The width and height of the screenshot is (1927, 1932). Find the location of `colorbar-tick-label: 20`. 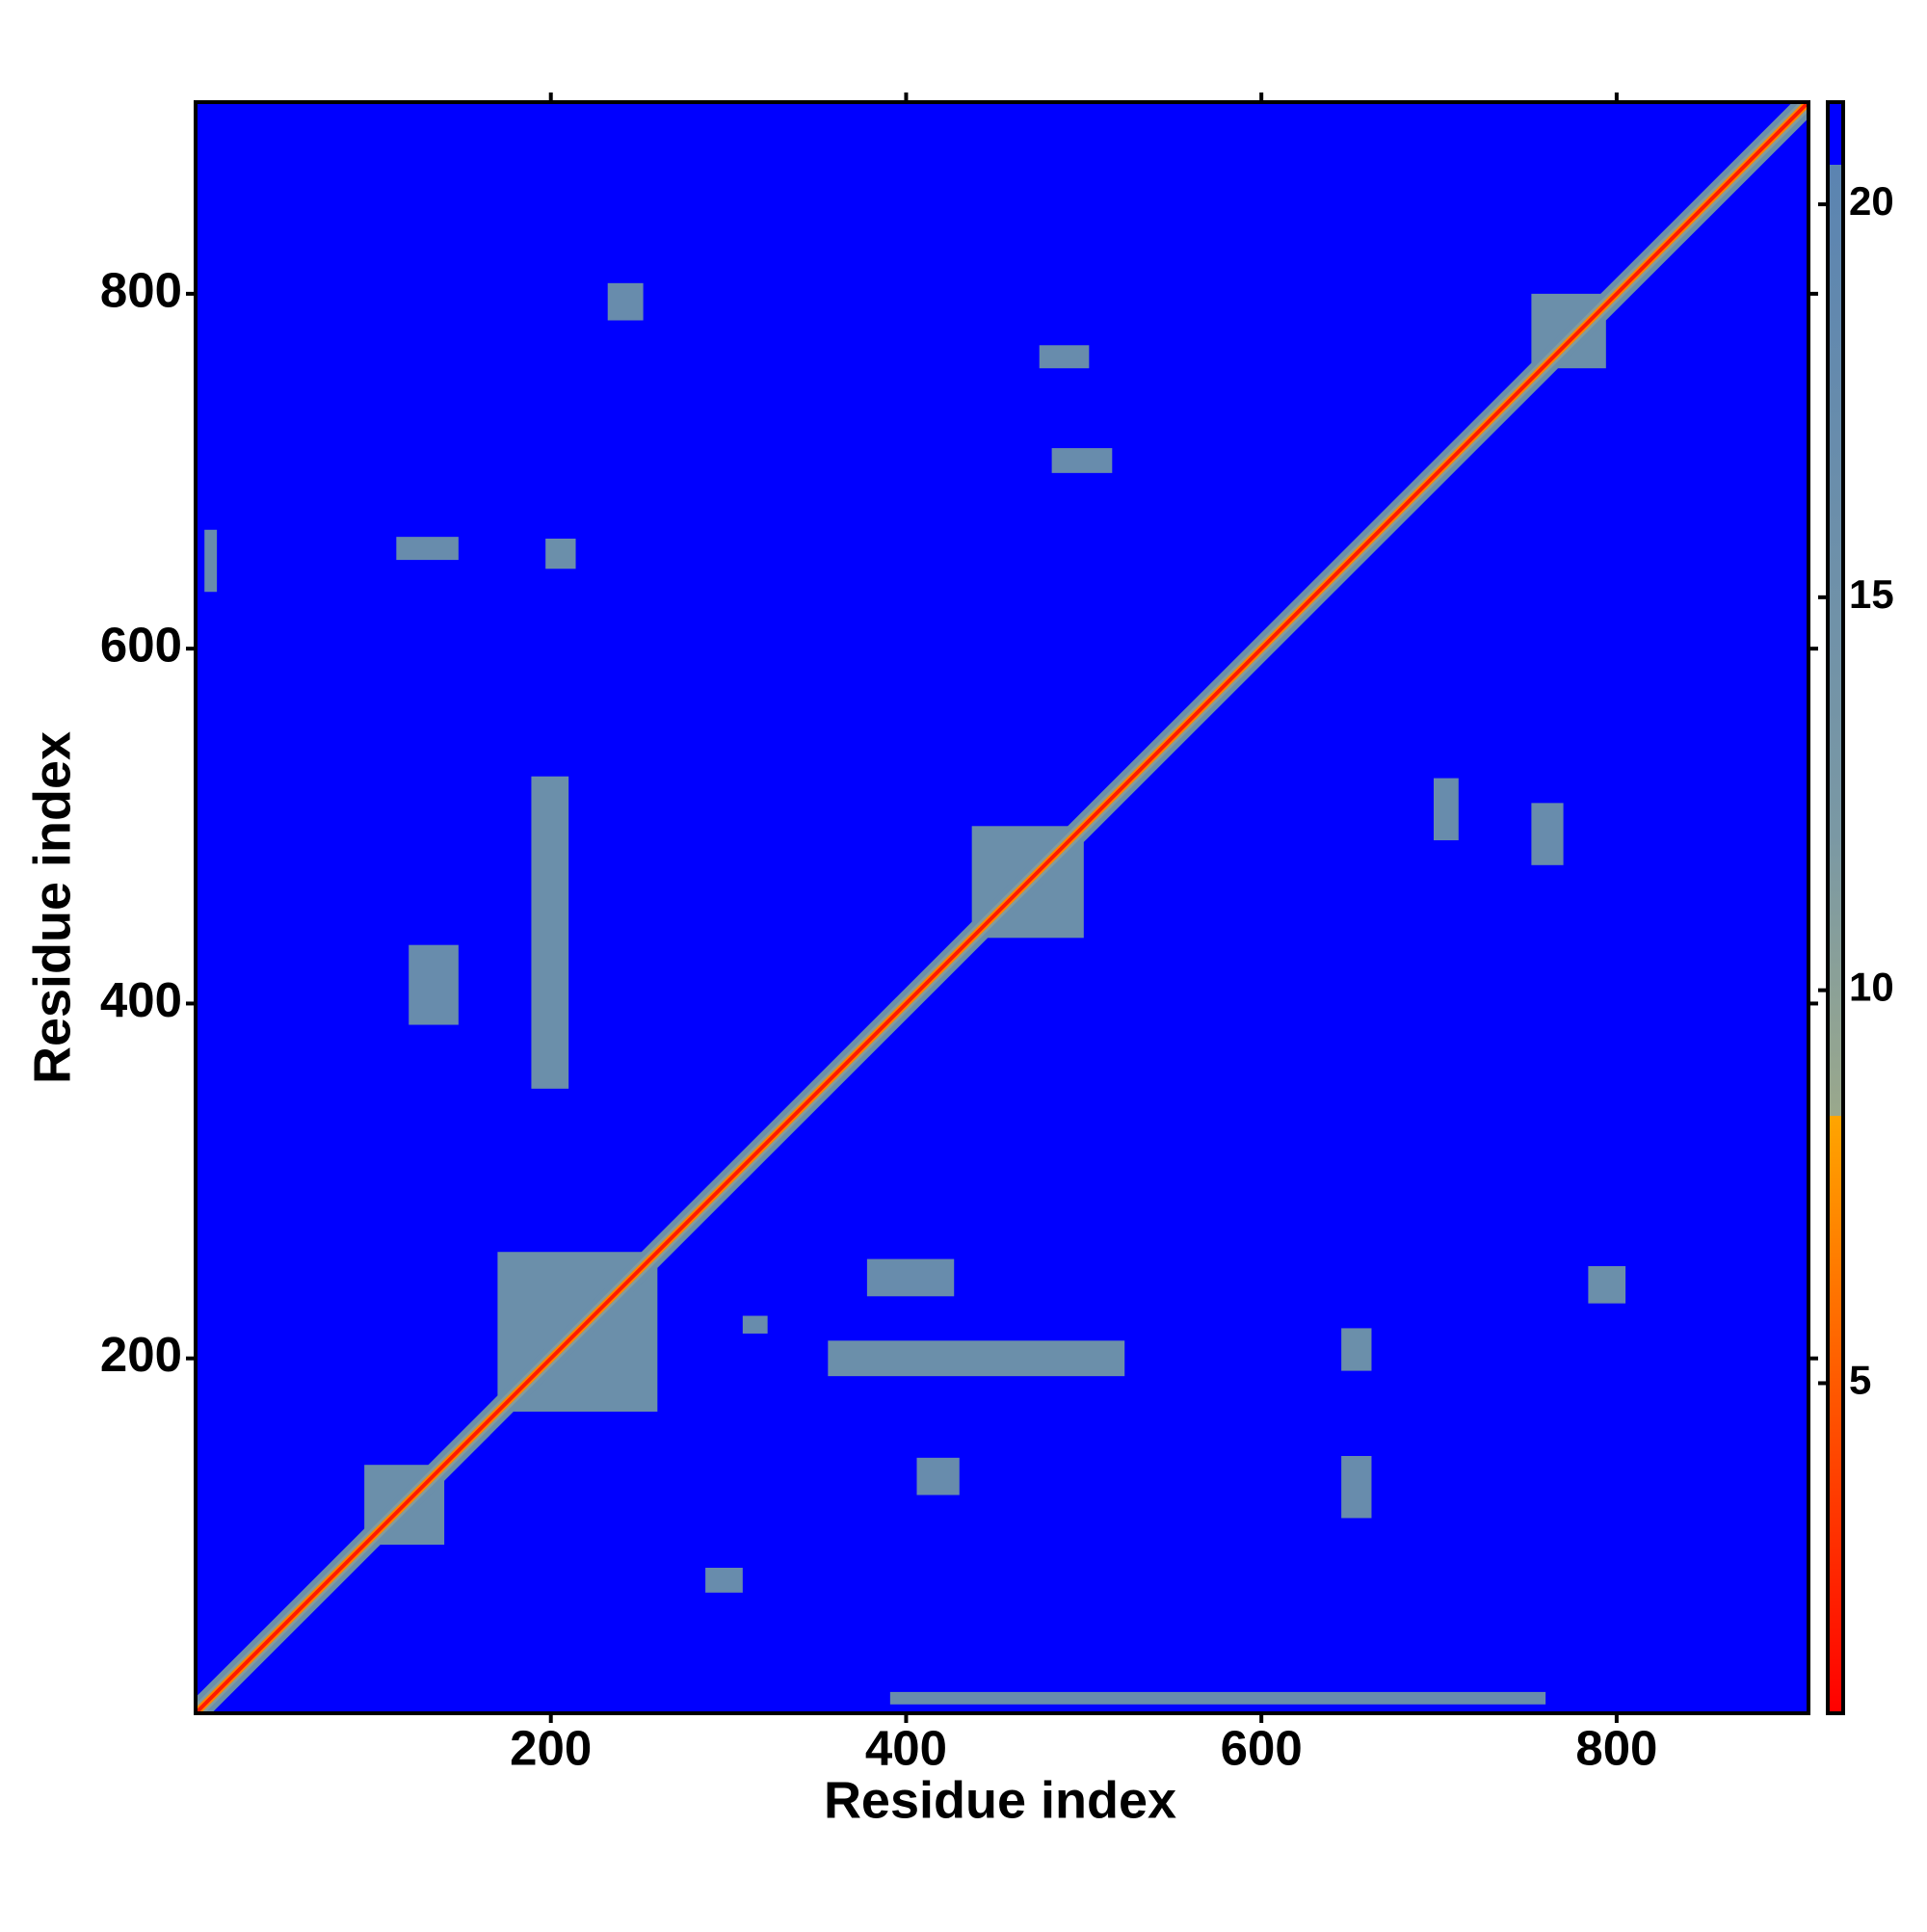

colorbar-tick-label: 20 is located at coordinates (1871, 201).